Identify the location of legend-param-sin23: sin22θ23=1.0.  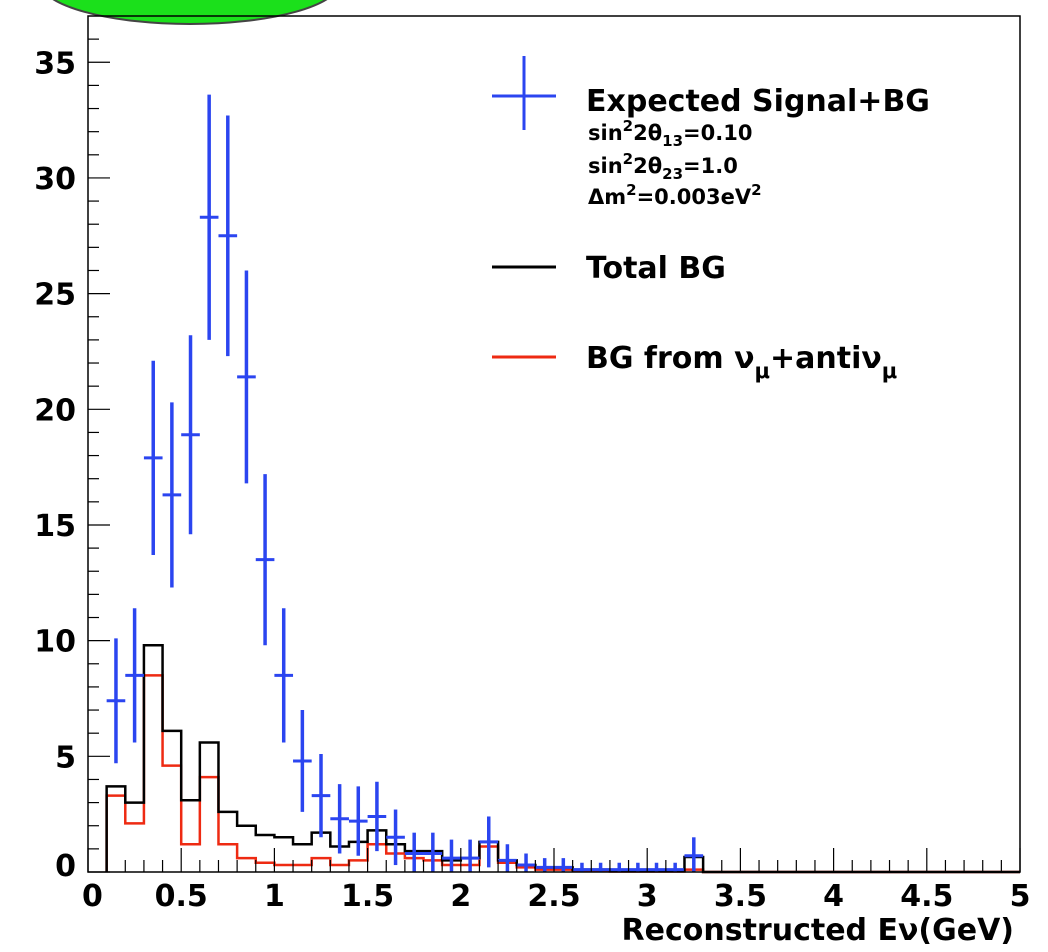
(663, 166).